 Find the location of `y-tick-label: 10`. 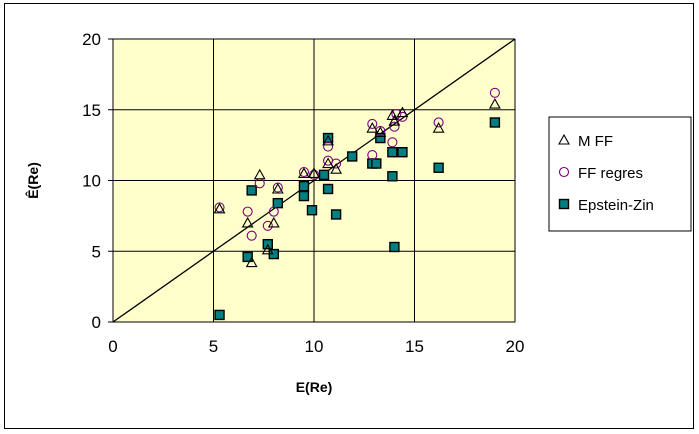

y-tick-label: 10 is located at coordinates (91, 181).